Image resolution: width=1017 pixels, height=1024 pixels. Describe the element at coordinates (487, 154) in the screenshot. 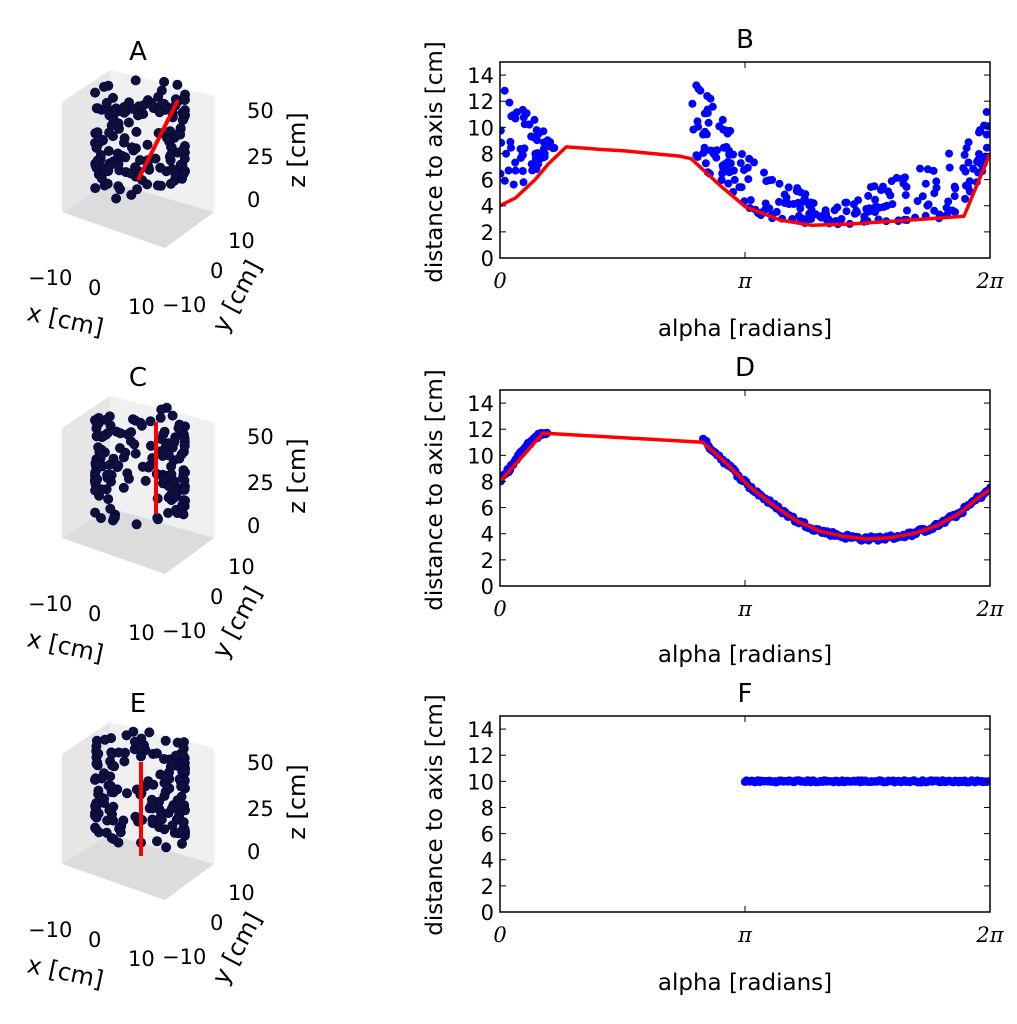

I see `y-tick-label: 8` at that location.